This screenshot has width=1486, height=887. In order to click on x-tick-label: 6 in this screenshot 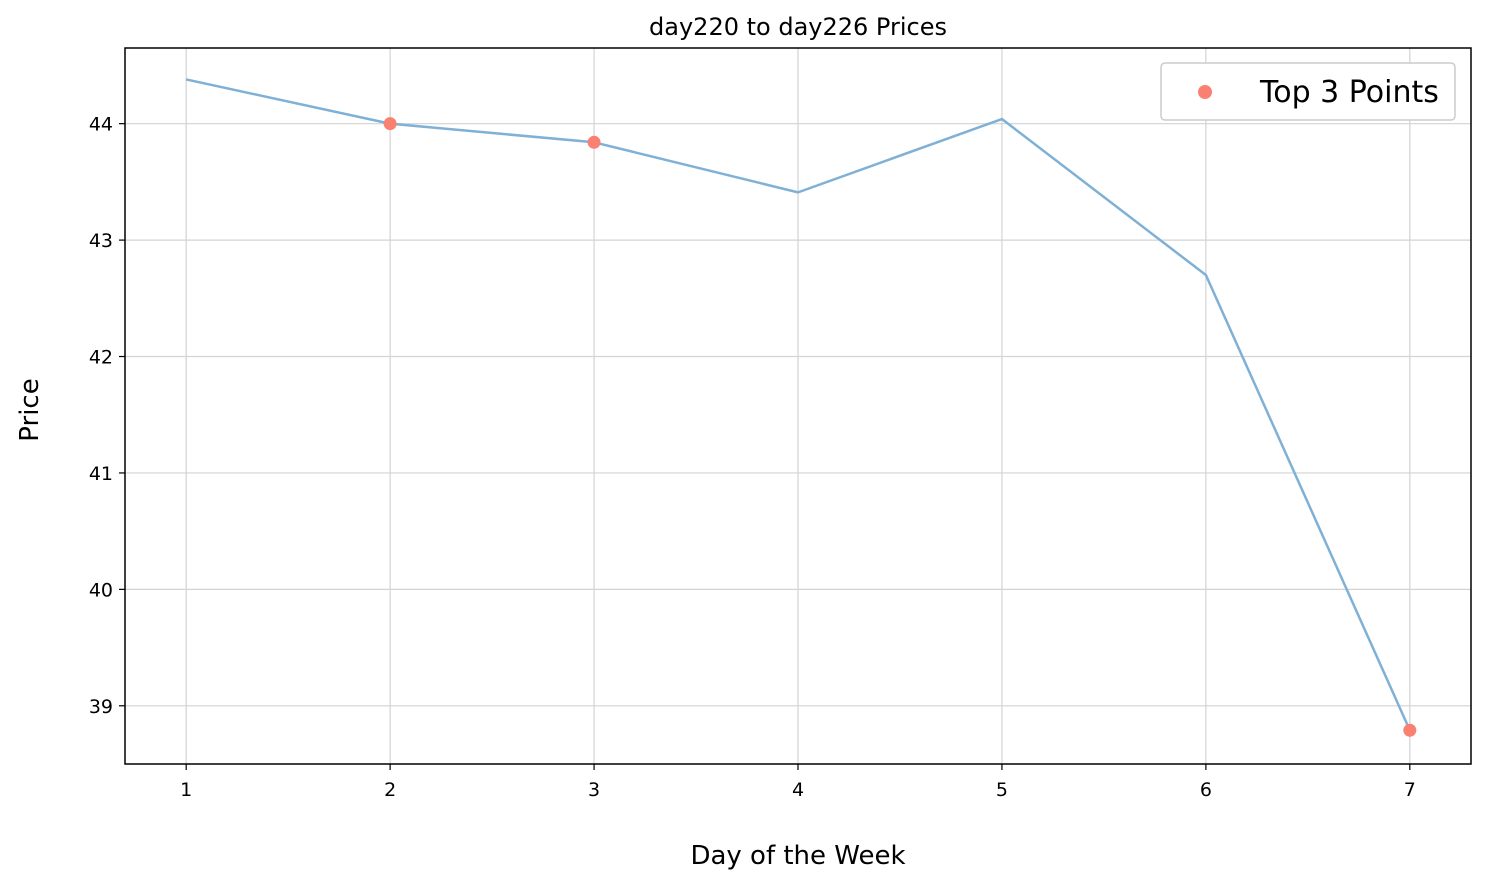, I will do `click(1206, 790)`.